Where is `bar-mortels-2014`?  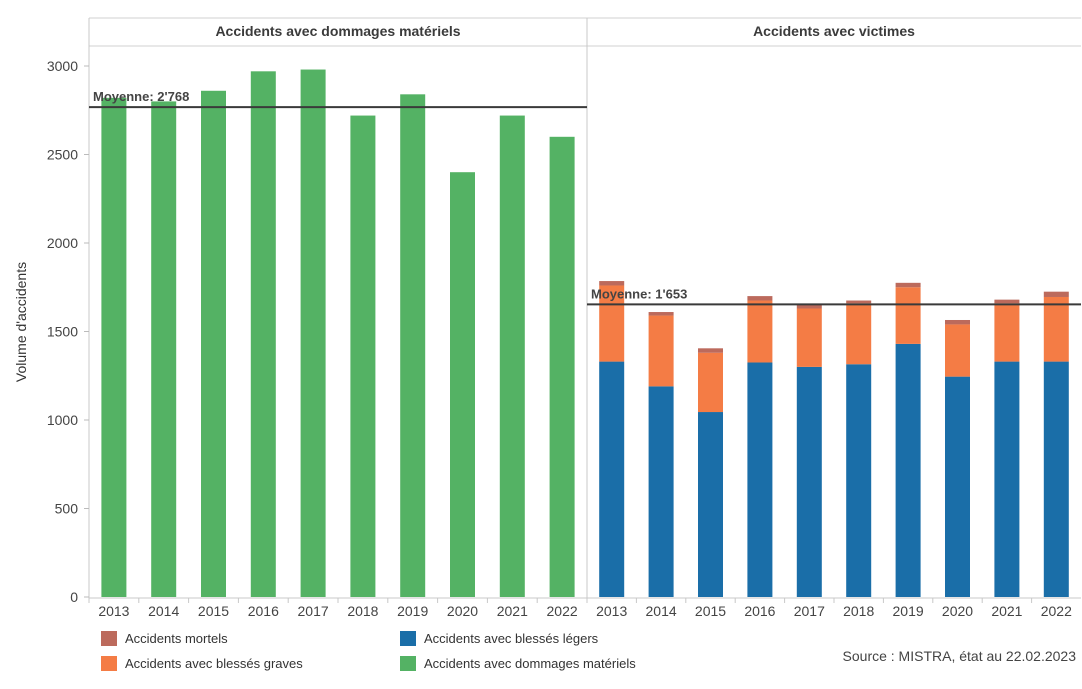
bar-mortels-2014 is located at coordinates (661, 314).